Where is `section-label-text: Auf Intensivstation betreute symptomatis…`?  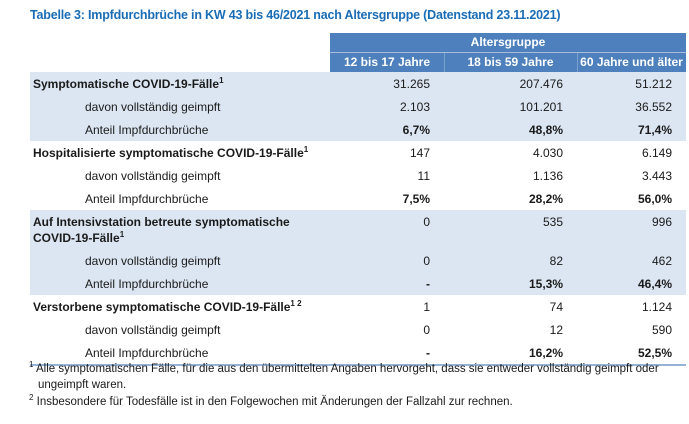
section-label-text: Auf Intensivstation betreute symptomatis… is located at coordinates (161, 229).